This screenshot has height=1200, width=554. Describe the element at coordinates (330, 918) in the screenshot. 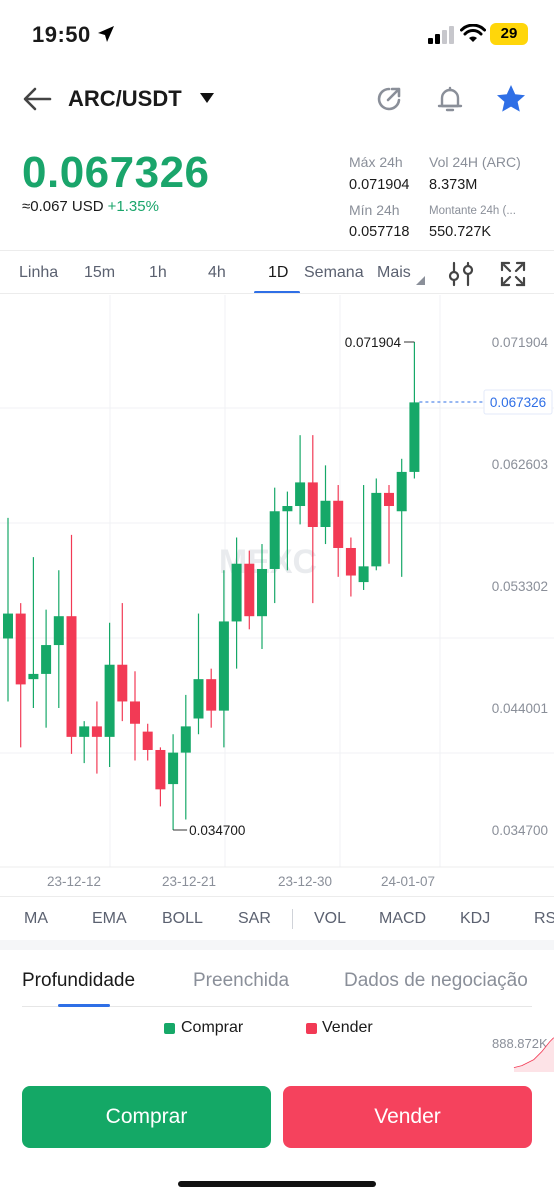

I see `indicator-vol: VOL` at that location.